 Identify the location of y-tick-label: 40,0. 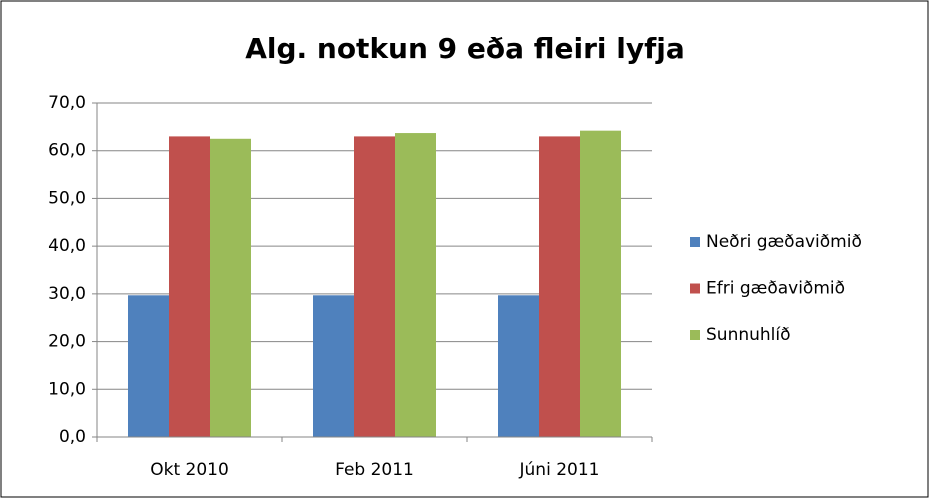
(67, 246).